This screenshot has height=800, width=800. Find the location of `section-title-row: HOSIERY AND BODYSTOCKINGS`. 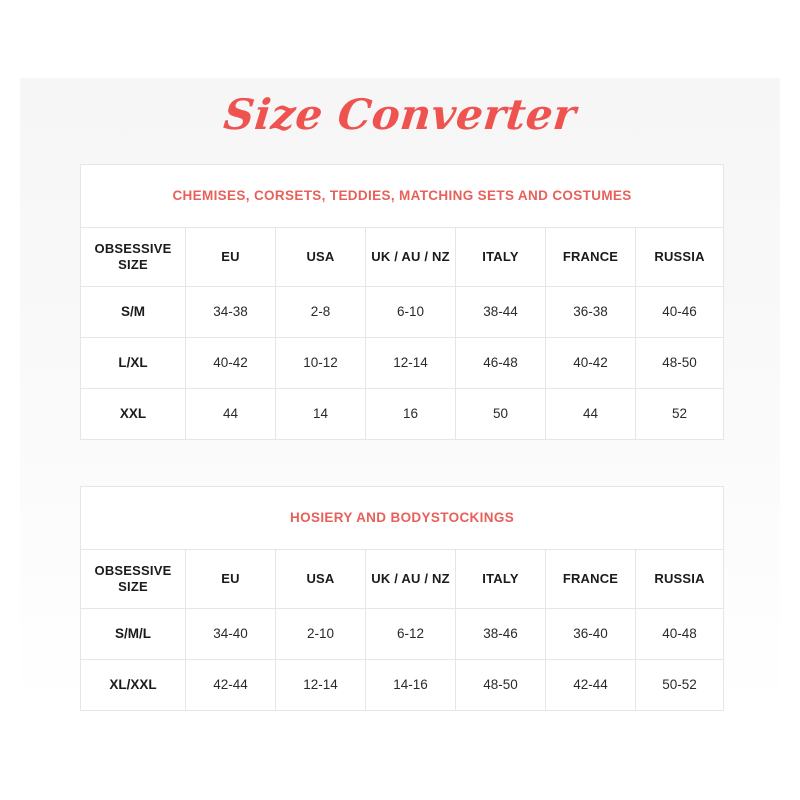

section-title-row: HOSIERY AND BODYSTOCKINGS is located at coordinates (402, 518).